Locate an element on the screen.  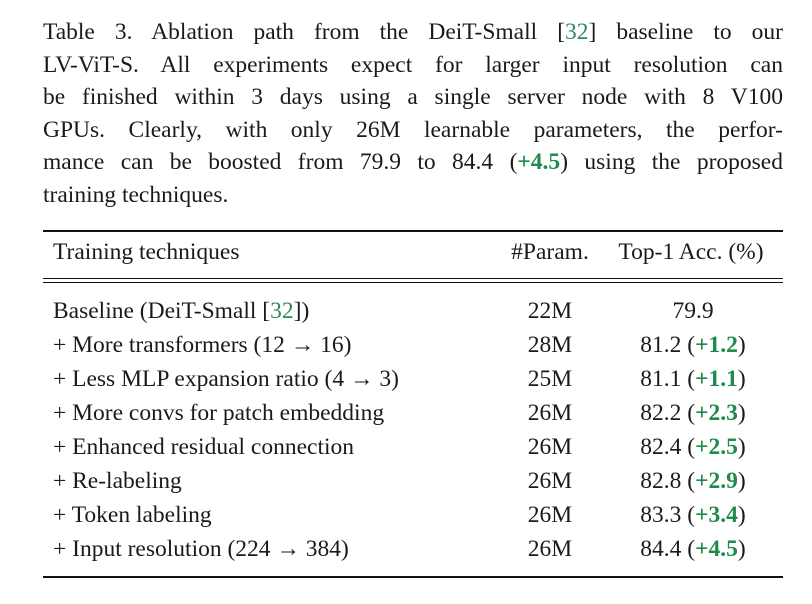
table-row: Baseline (DeiT-Small [32]) 22M 79.9 is located at coordinates (413, 311).